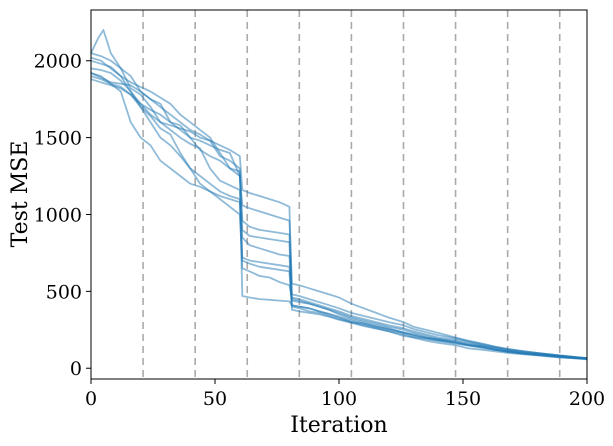 The height and width of the screenshot is (446, 613). I want to click on y-axis-ticks: 0 500 1000 1500 2000, so click(62, 215).